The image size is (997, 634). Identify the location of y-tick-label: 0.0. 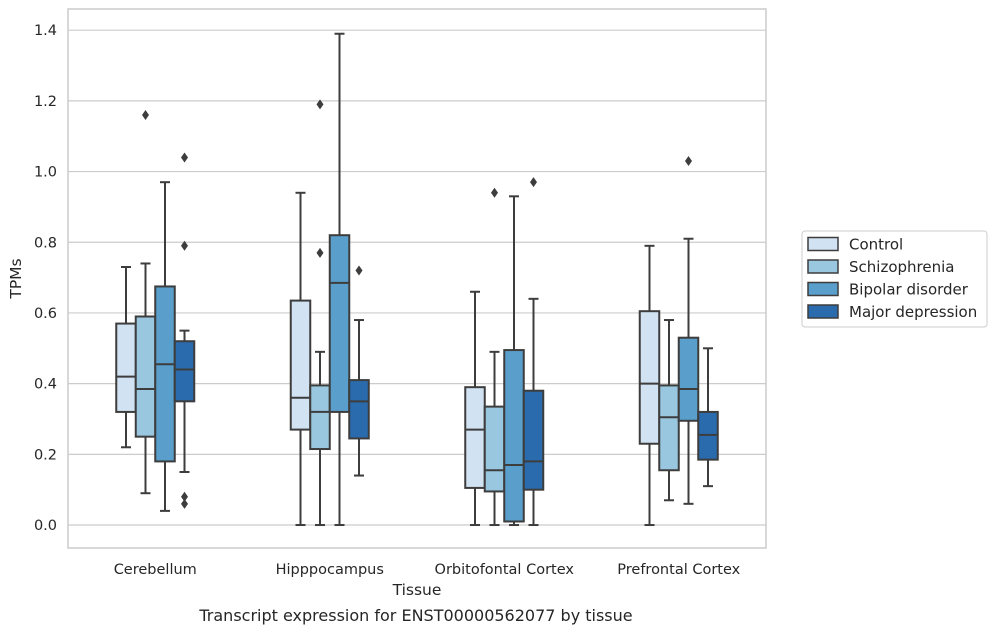
(45, 526).